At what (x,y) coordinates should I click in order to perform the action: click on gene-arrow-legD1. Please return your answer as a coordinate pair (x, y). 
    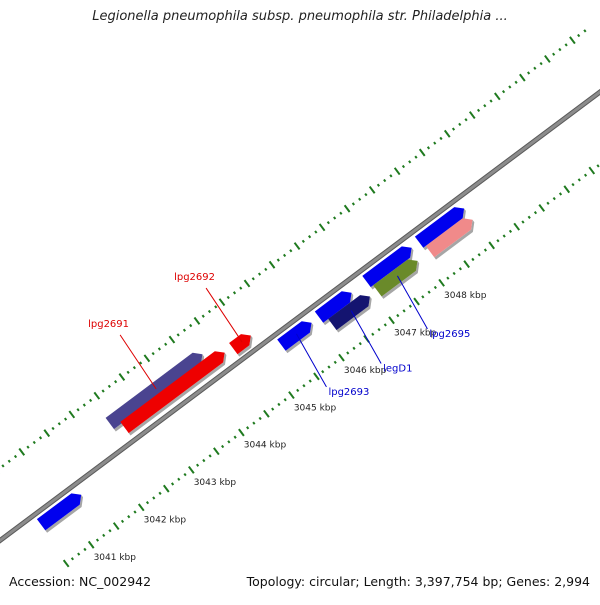
    Looking at the image, I should click on (349, 313).